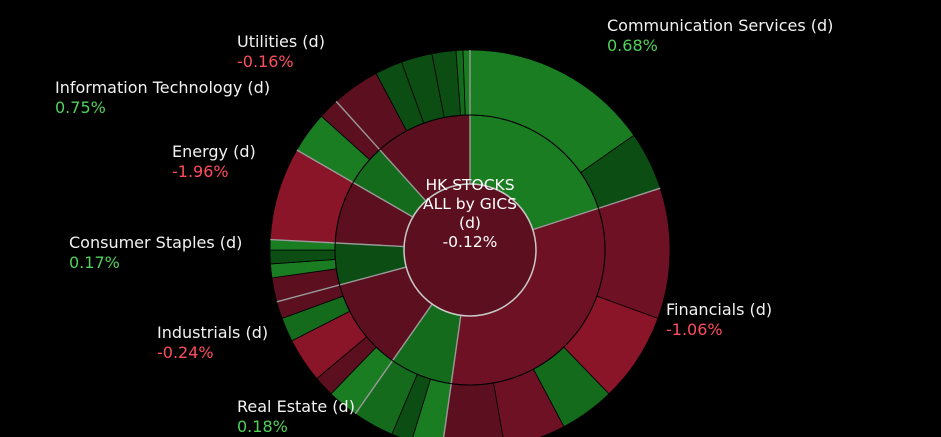  Describe the element at coordinates (94, 262) in the screenshot. I see `sector-change: 0.17%` at that location.